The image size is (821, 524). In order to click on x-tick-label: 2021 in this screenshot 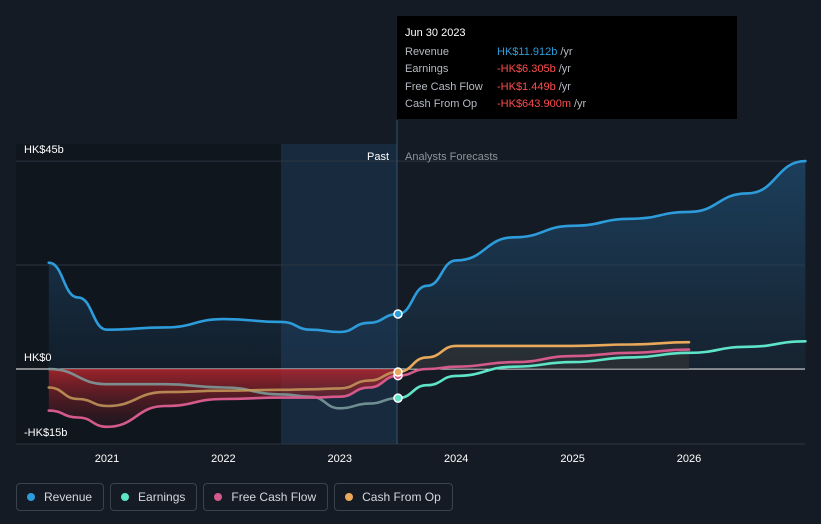, I will do `click(107, 459)`.